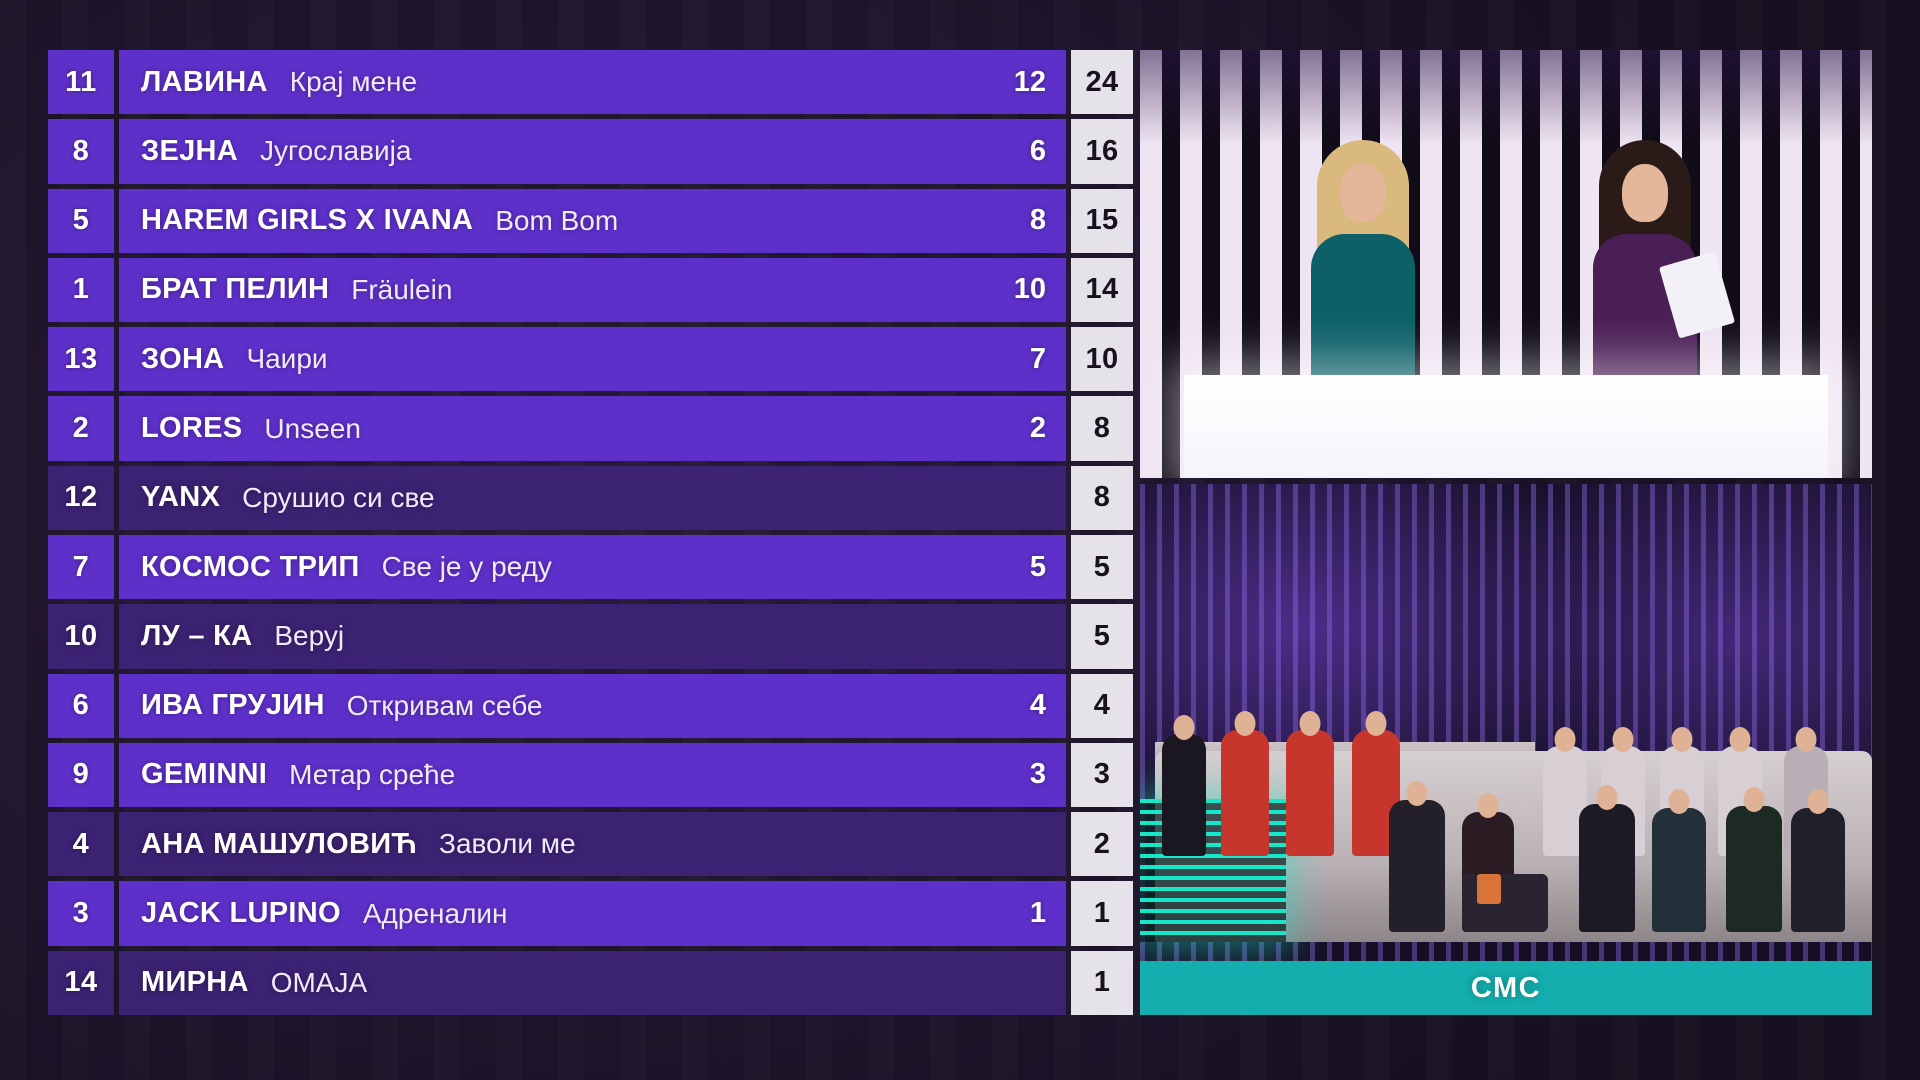 The image size is (1920, 1080). Describe the element at coordinates (507, 844) in the screenshot. I see `song-title: Заволи ме` at that location.